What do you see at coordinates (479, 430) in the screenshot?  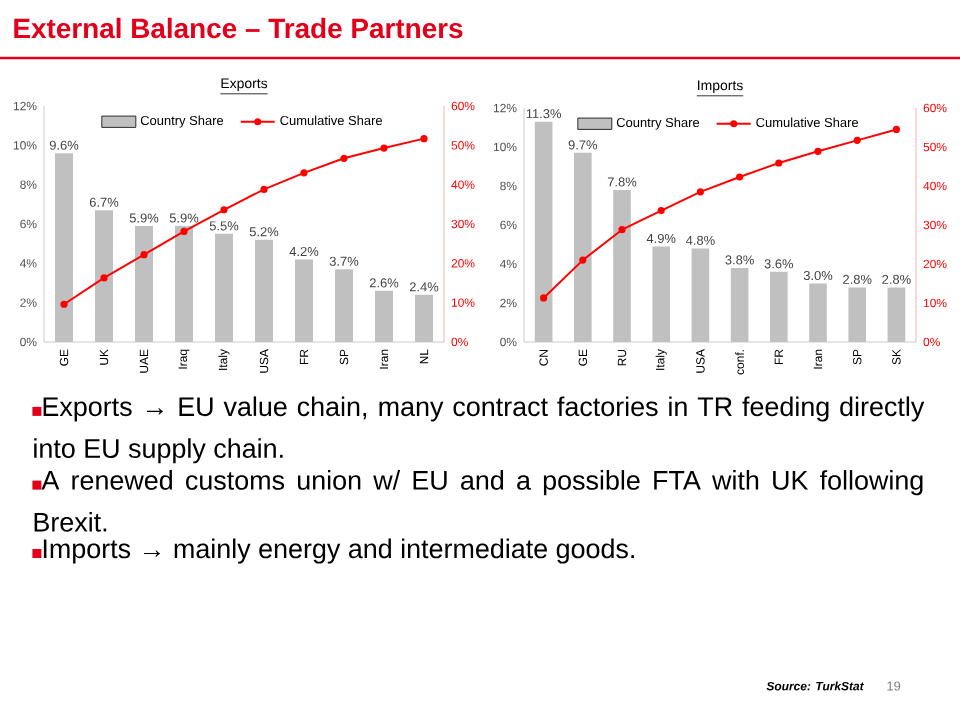 I see `text: Exports → EU value chain, many contract factories in TR feeding directly into EU supply chain.` at bounding box center [479, 430].